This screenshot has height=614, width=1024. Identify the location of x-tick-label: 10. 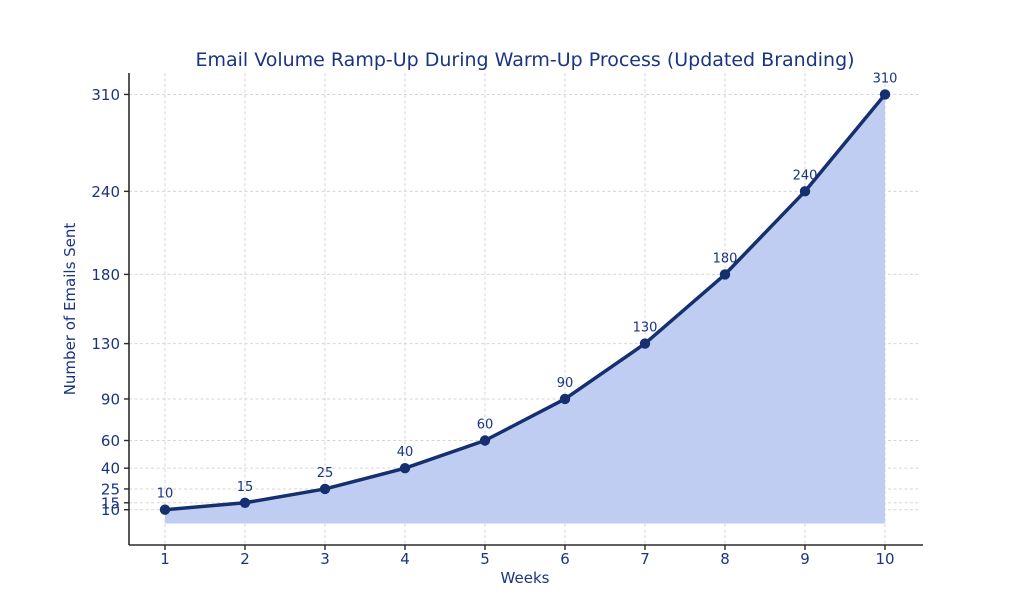
(884, 559).